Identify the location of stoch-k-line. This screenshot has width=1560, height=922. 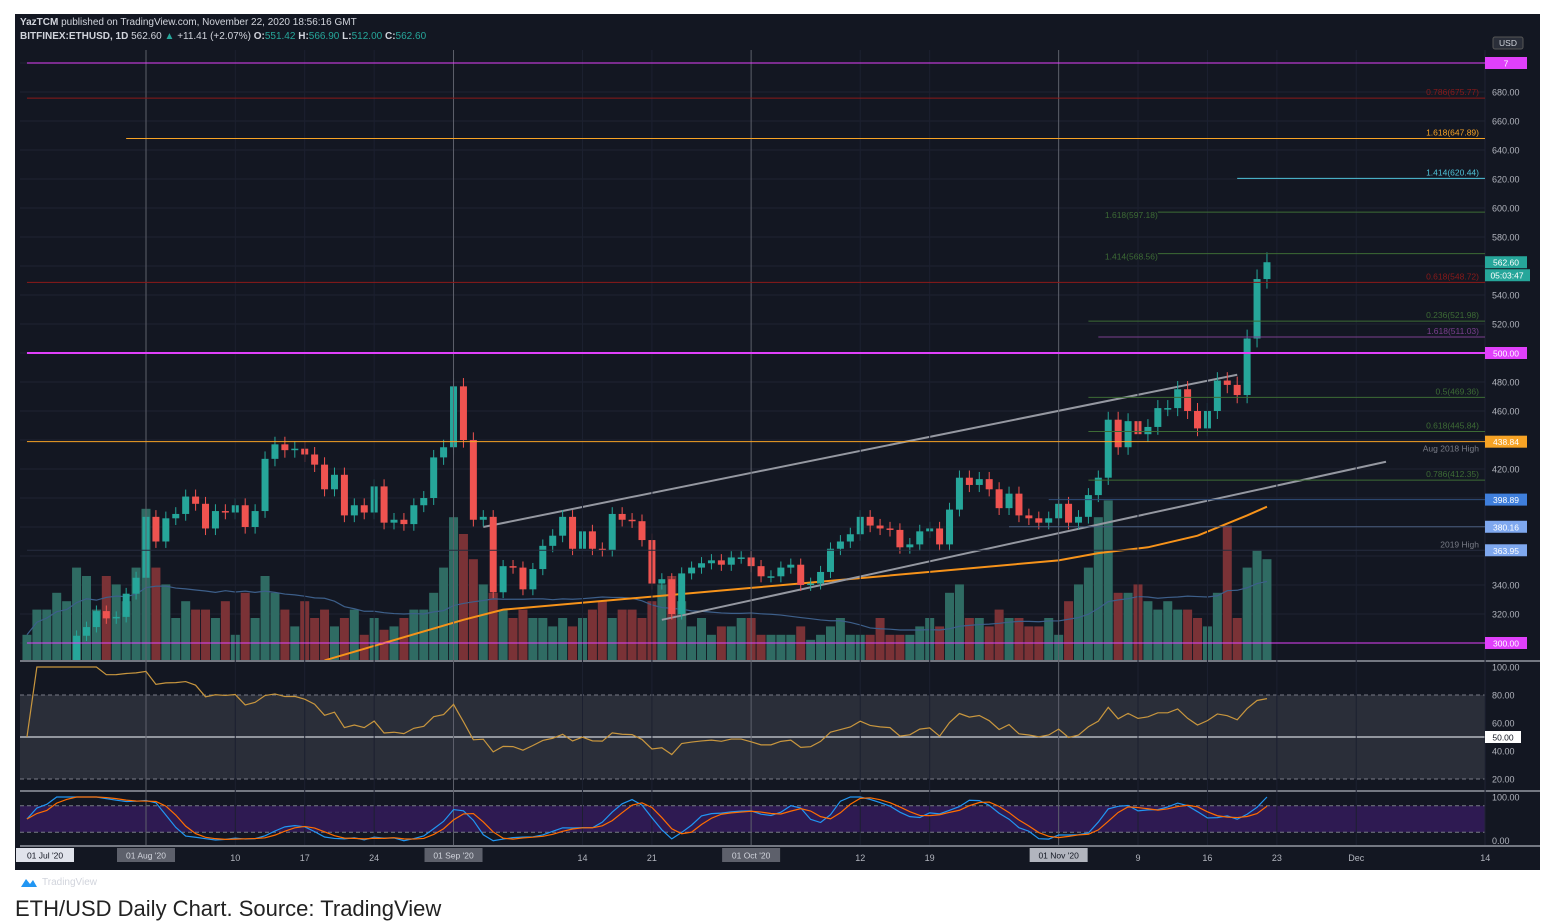
(647, 819).